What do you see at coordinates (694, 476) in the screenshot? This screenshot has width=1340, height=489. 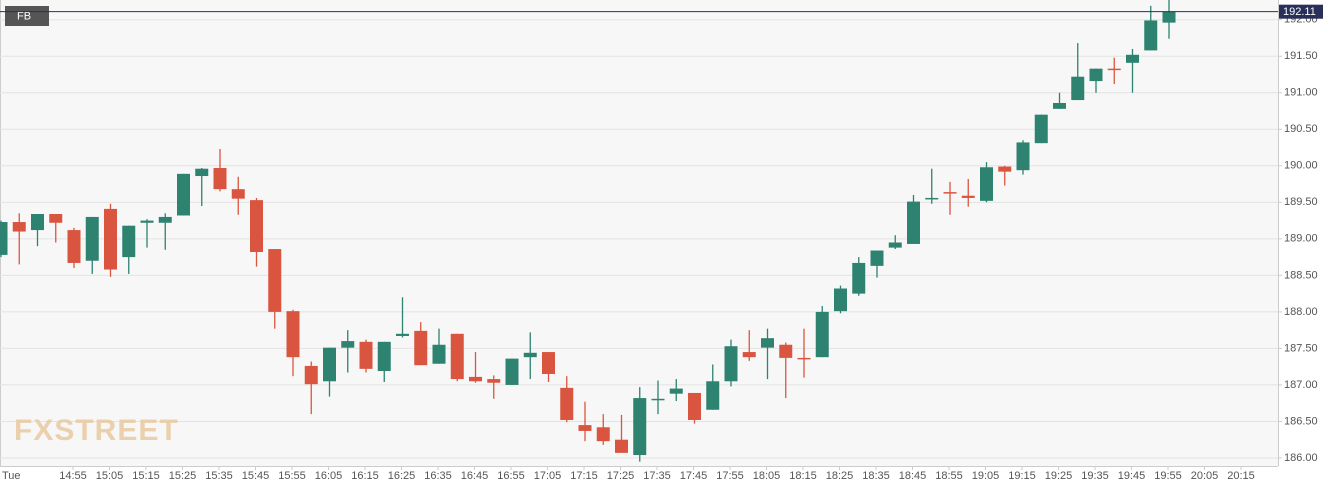 I see `x-tick-label: 17:45` at bounding box center [694, 476].